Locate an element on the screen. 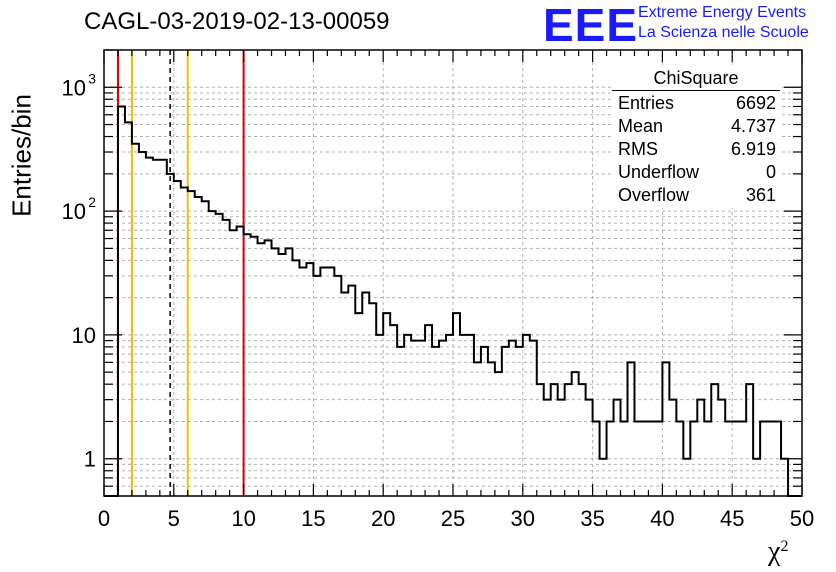 The height and width of the screenshot is (572, 836). y-tick-label: 1 is located at coordinates (90, 459).